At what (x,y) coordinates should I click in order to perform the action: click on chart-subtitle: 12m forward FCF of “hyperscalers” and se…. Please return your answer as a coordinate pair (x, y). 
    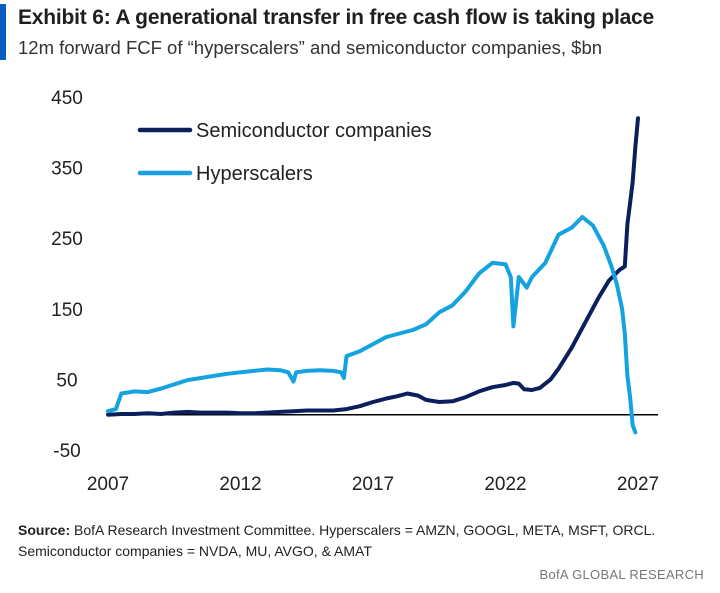
    Looking at the image, I should click on (310, 47).